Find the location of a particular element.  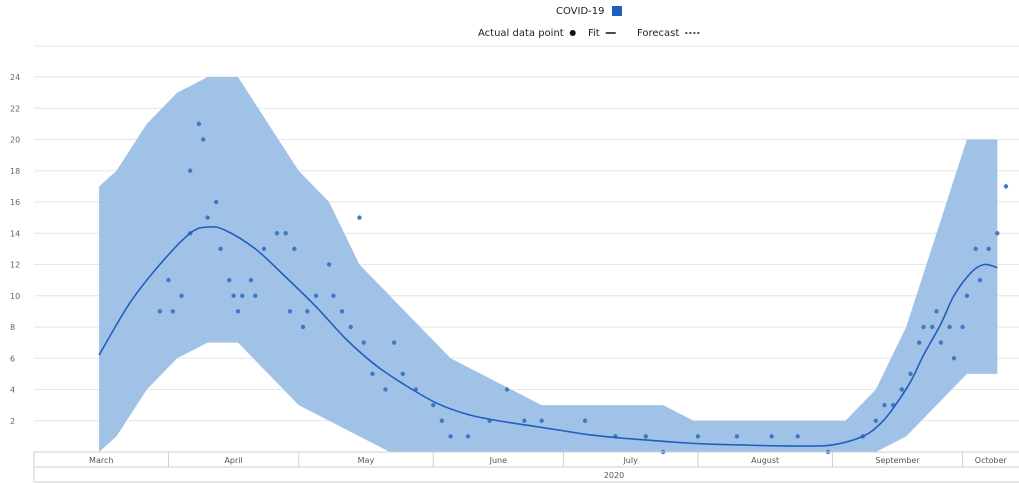

y-tick-label: 20 is located at coordinates (15, 140).